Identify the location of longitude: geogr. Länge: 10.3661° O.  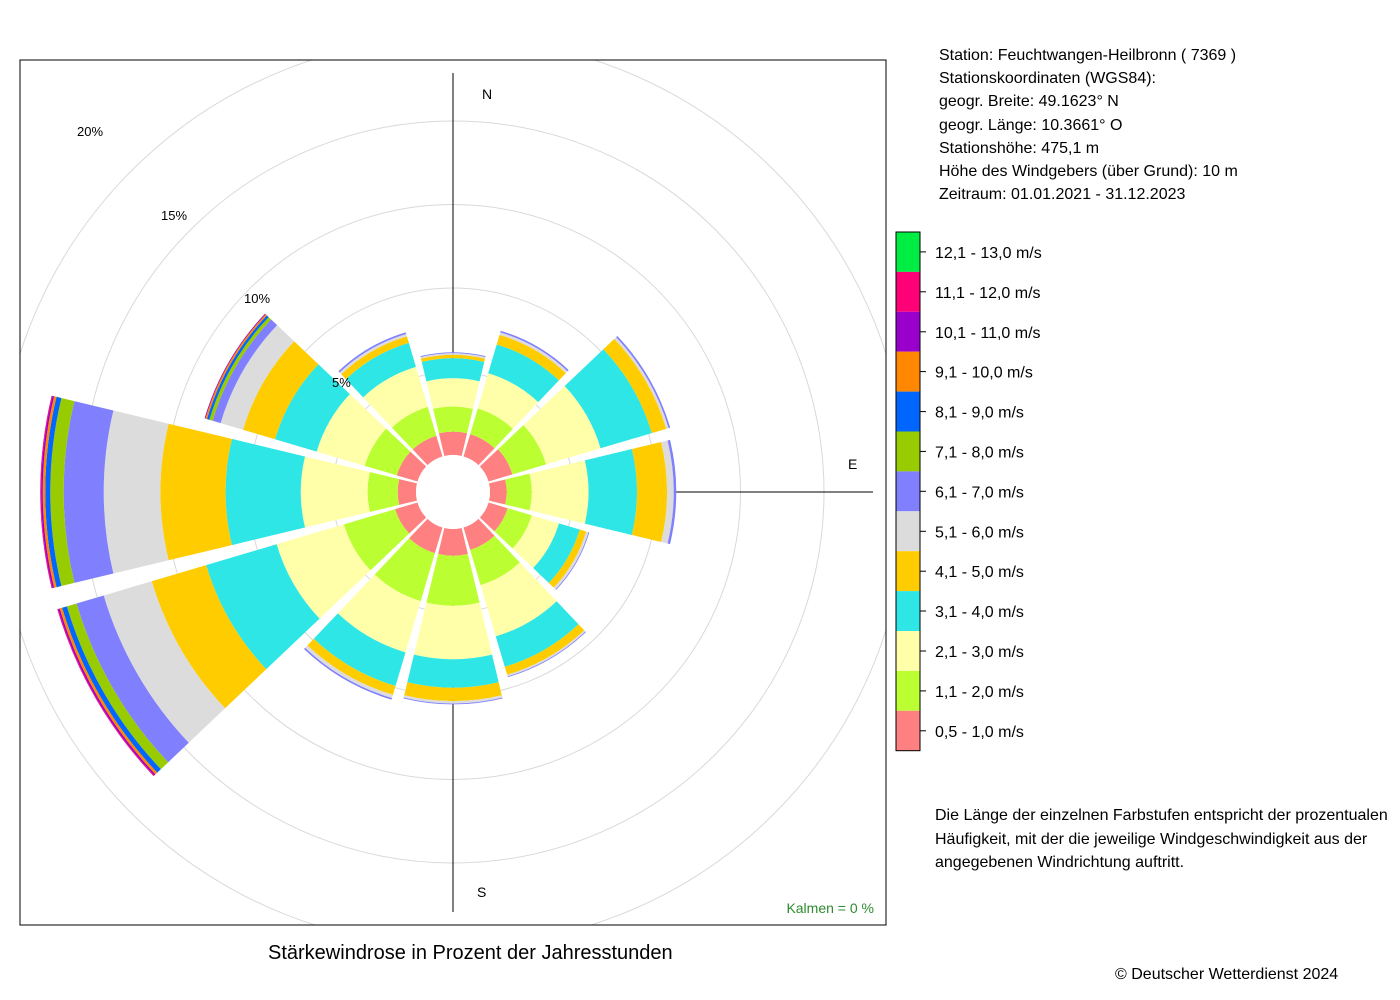
(1031, 125).